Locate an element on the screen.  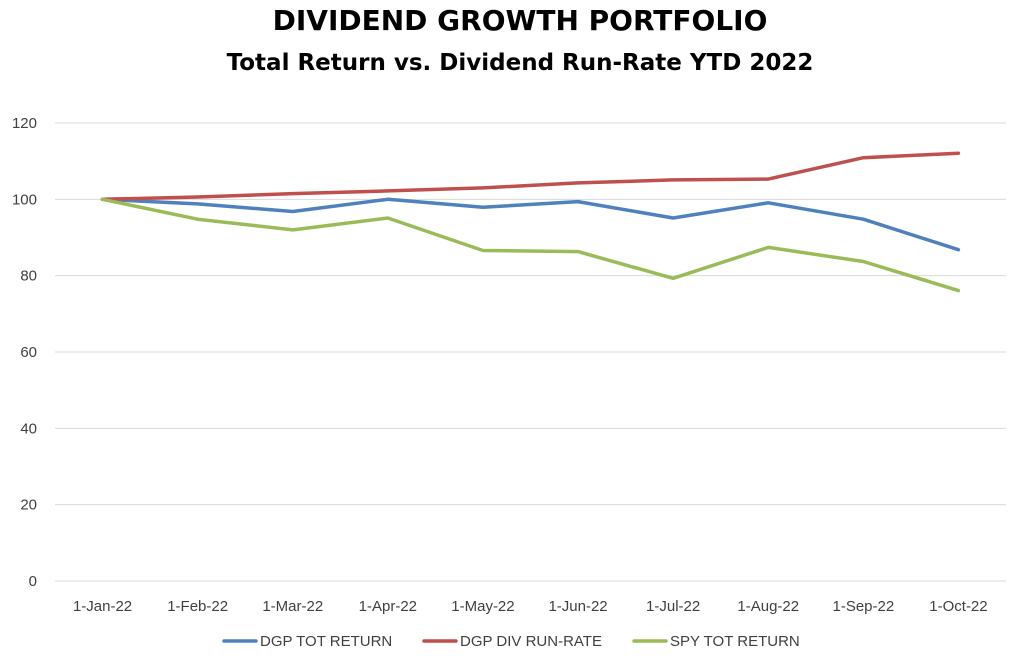
y-tick-label: 60 is located at coordinates (28, 352).